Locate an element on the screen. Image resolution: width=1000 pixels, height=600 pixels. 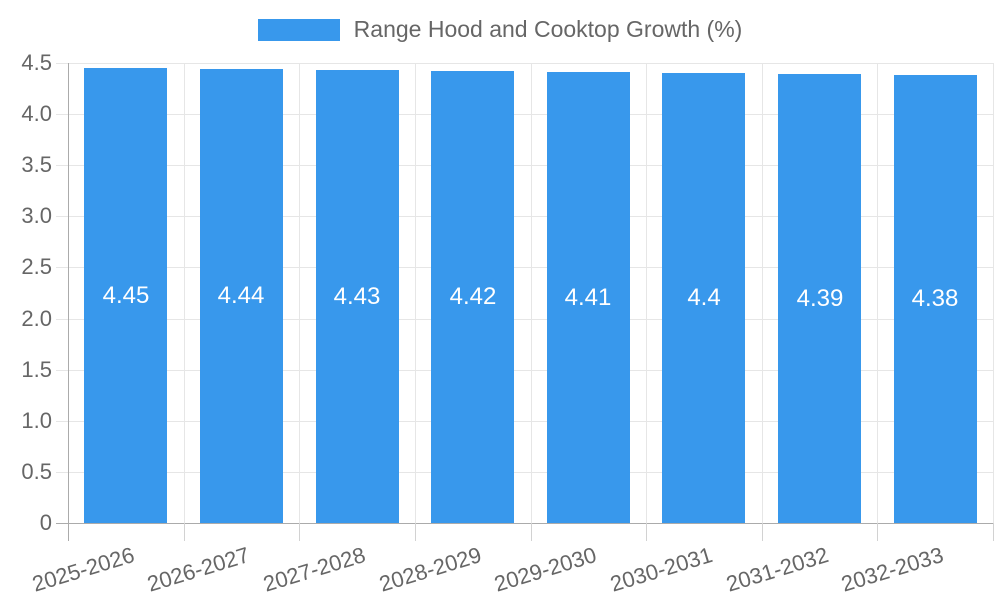
bar-value-label: 4.42 is located at coordinates (473, 296).